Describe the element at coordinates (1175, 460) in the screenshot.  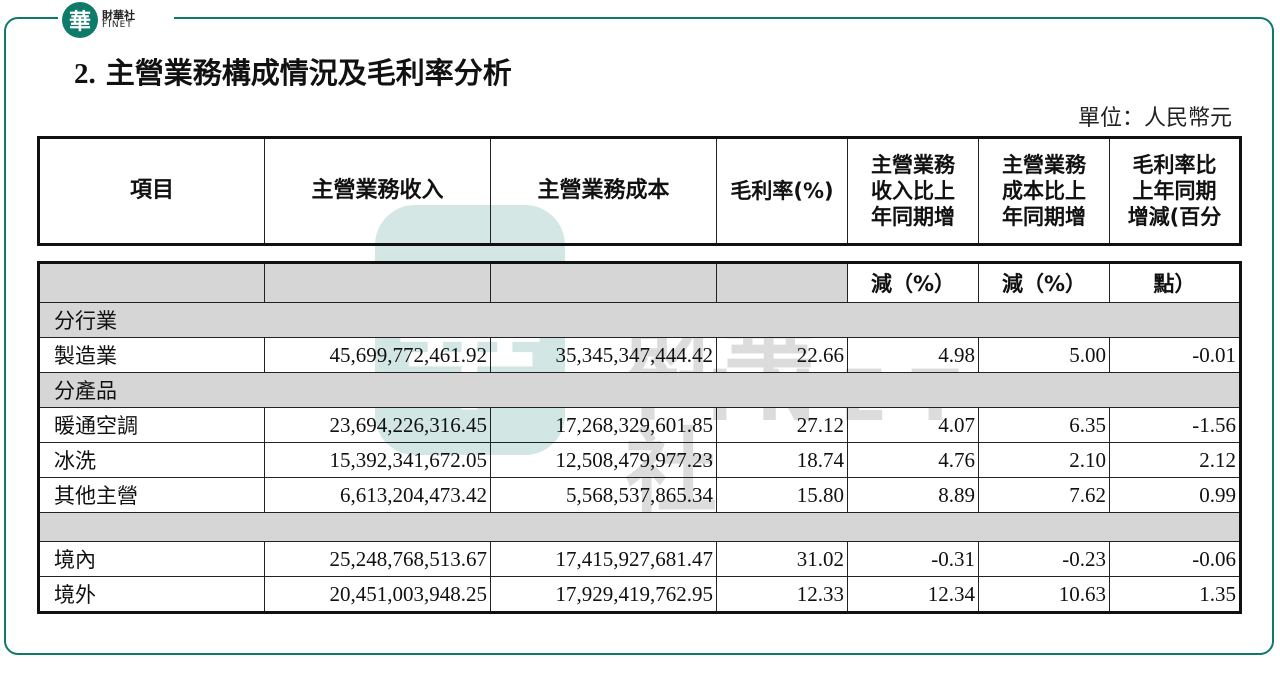
I see `margin-change-cell: 2.12` at that location.